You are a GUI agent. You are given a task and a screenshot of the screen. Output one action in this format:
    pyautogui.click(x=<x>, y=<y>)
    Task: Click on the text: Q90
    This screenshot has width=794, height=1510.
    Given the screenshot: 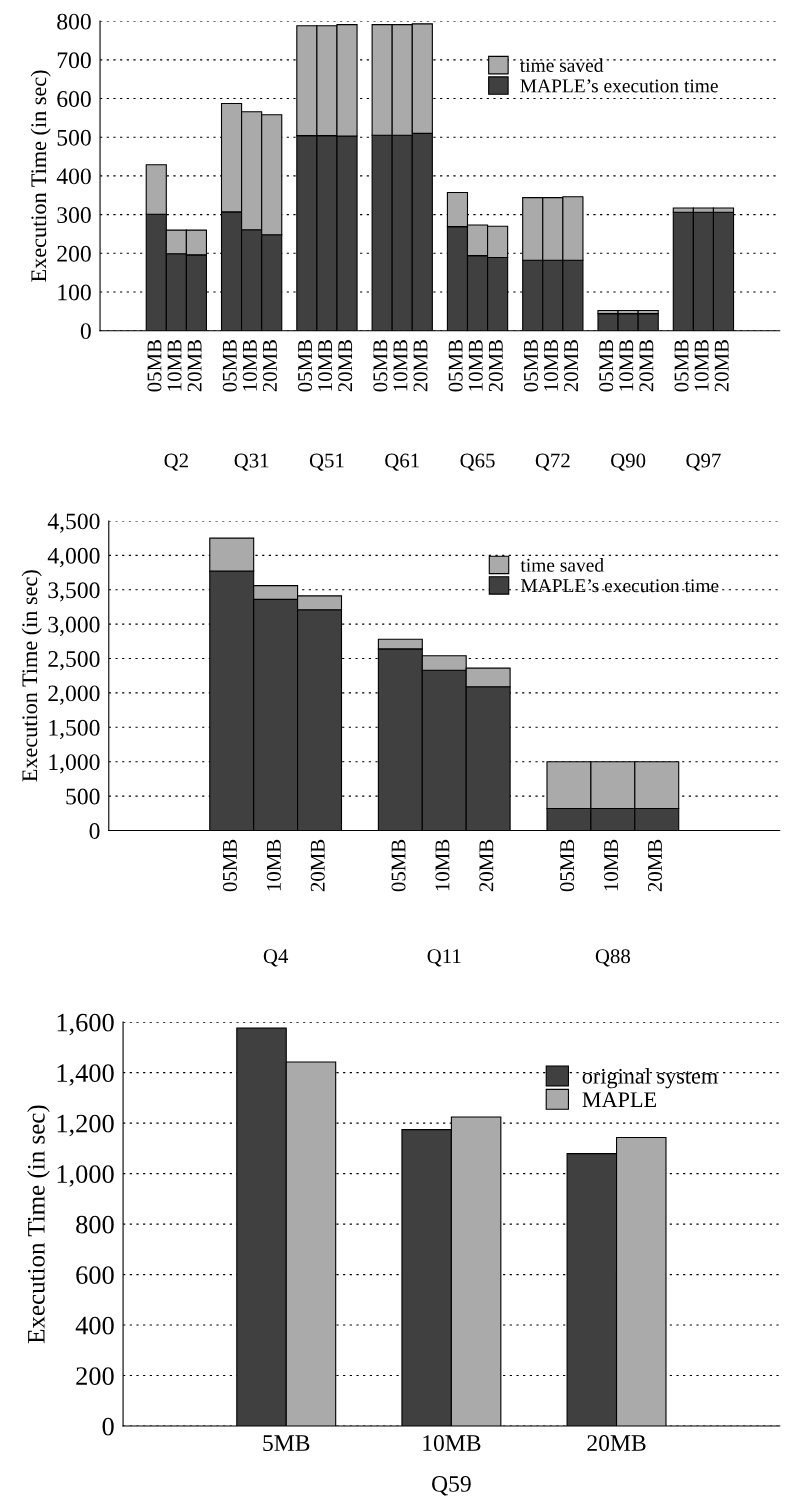 What is the action you would take?
    pyautogui.click(x=628, y=462)
    